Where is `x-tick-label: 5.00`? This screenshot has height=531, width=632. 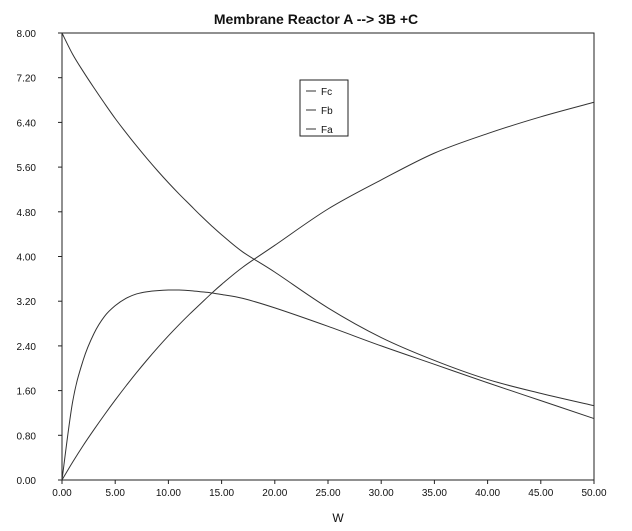 x-tick-label: 5.00 is located at coordinates (115, 493).